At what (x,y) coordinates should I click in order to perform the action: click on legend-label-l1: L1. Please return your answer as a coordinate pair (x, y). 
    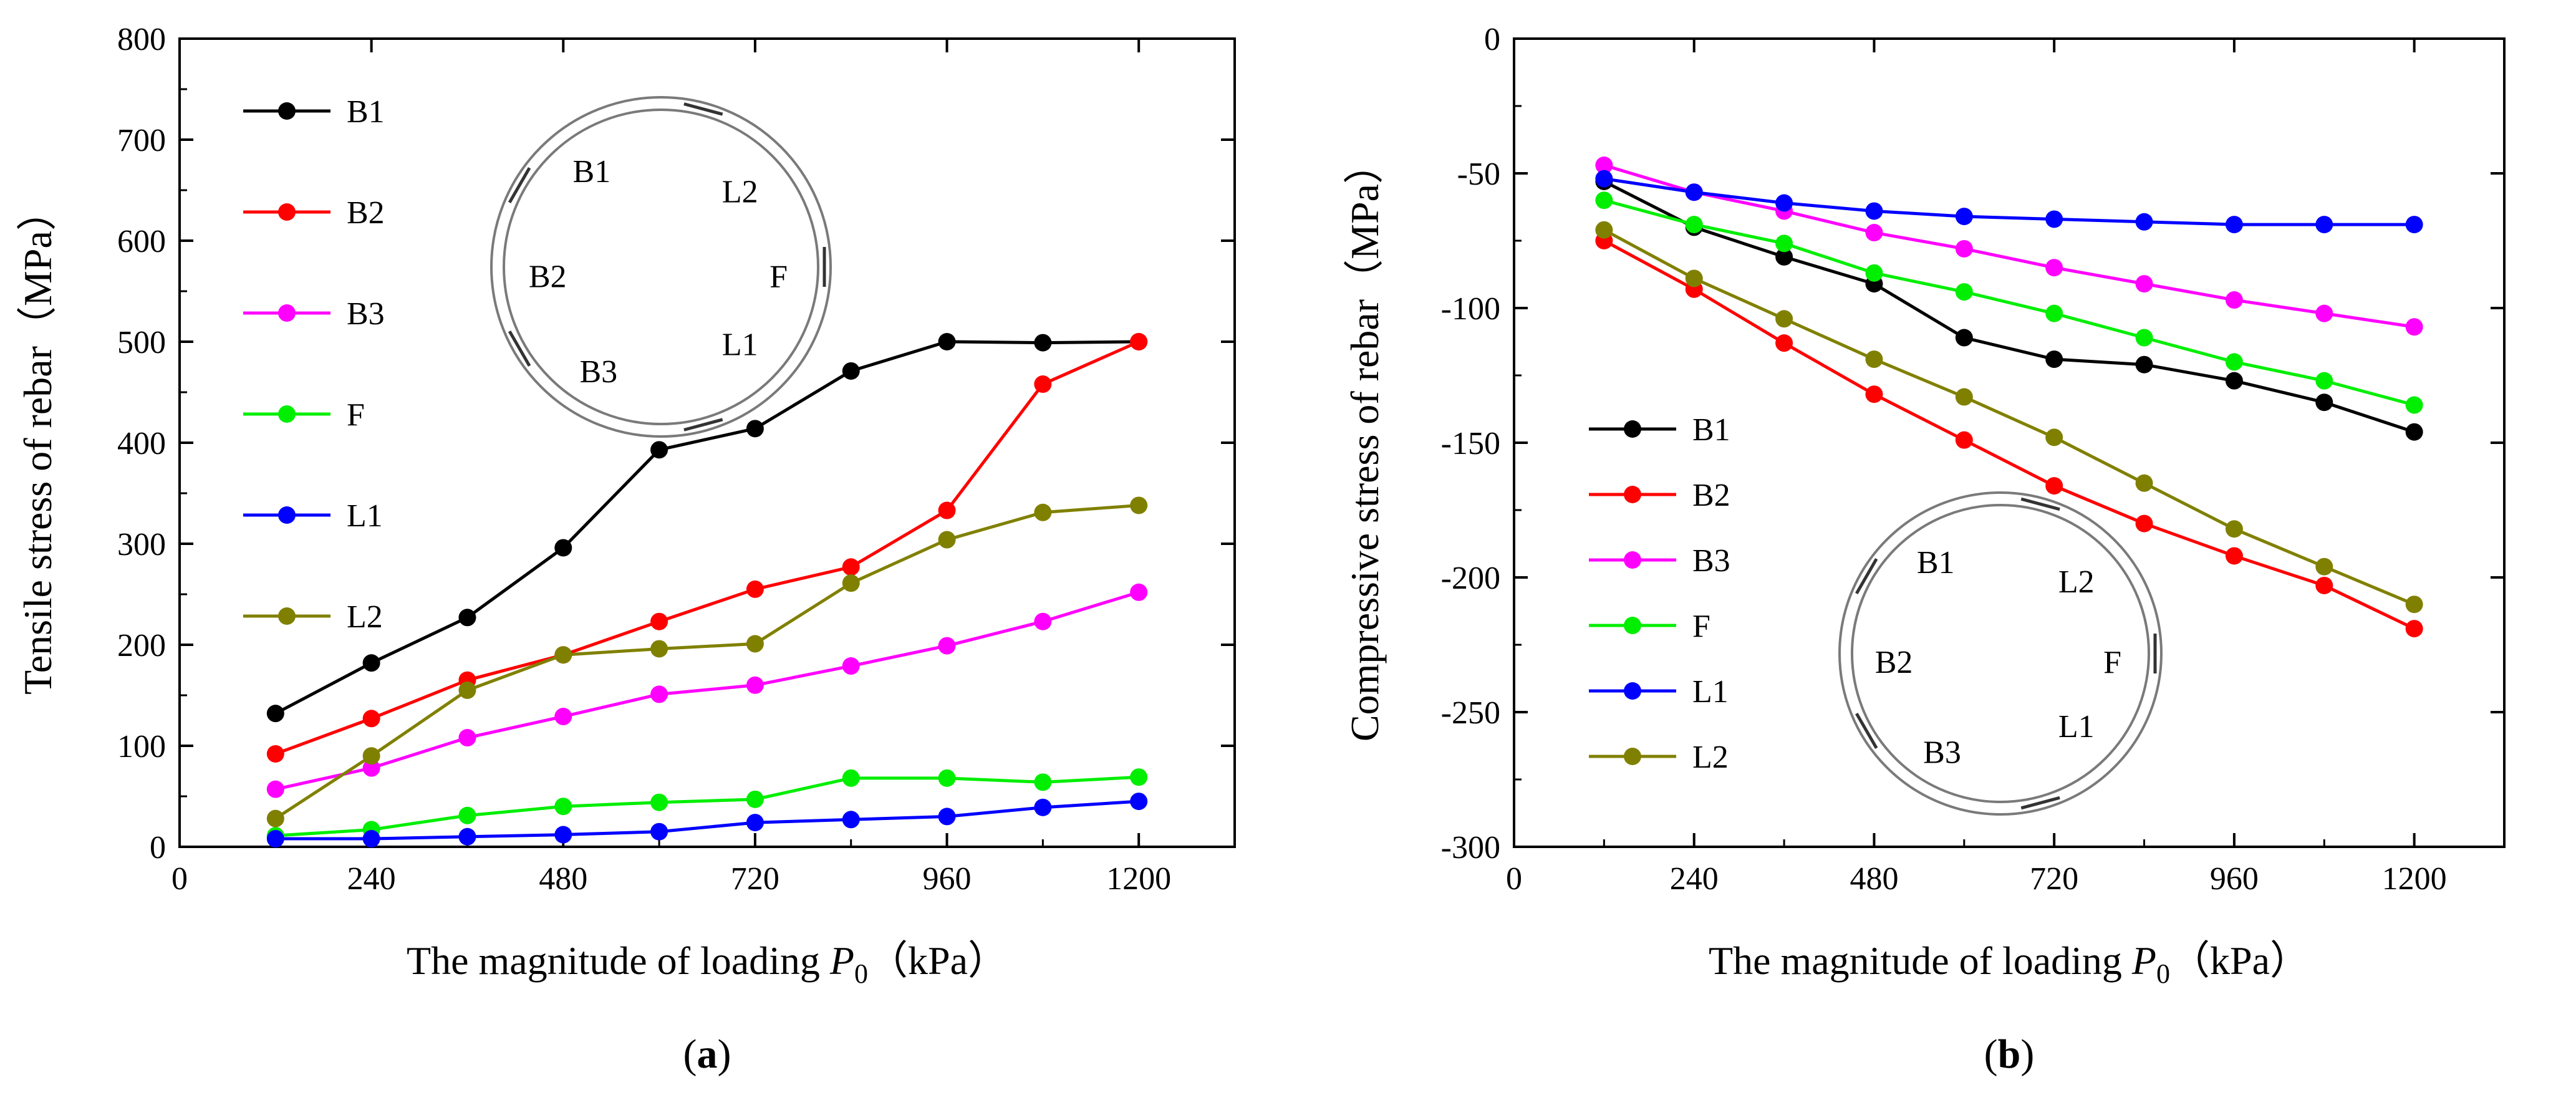
    Looking at the image, I should click on (365, 516).